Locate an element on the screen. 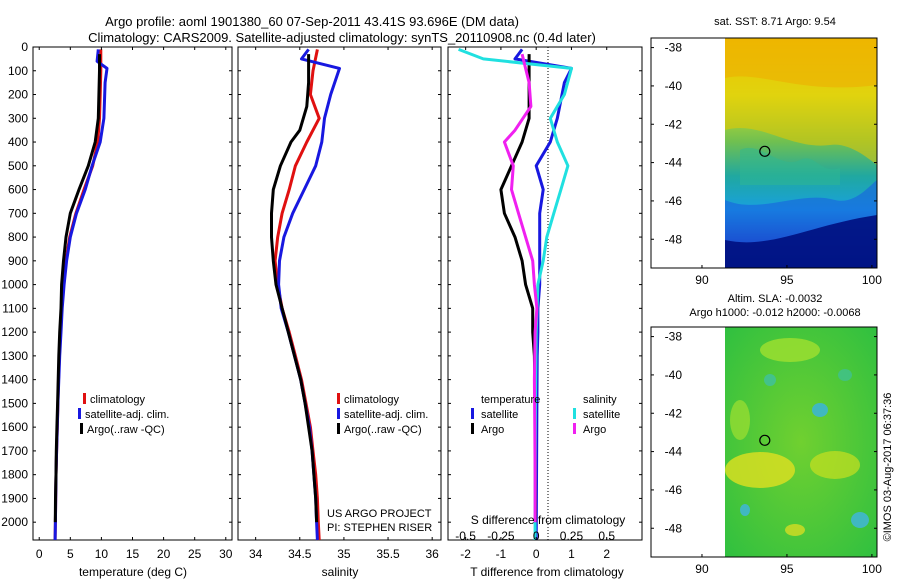 Image resolution: width=900 pixels, height=585 pixels. sst-map-title: sat. SST: 8.71 Argo: 9.54 is located at coordinates (775, 22).